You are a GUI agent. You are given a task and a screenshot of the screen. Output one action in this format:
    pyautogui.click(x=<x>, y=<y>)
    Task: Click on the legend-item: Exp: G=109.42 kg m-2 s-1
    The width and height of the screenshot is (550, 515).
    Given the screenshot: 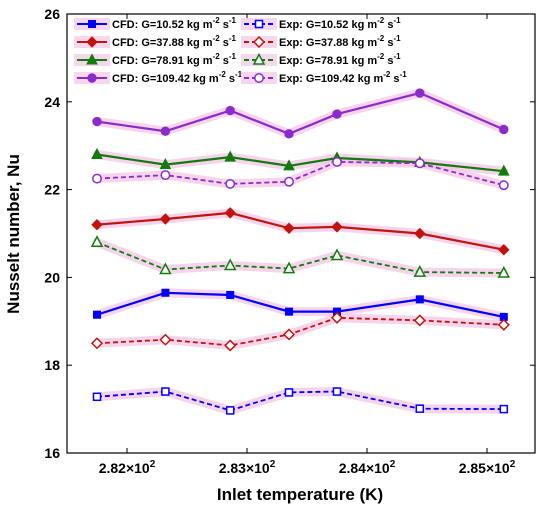 What is the action you would take?
    pyautogui.click(x=324, y=77)
    